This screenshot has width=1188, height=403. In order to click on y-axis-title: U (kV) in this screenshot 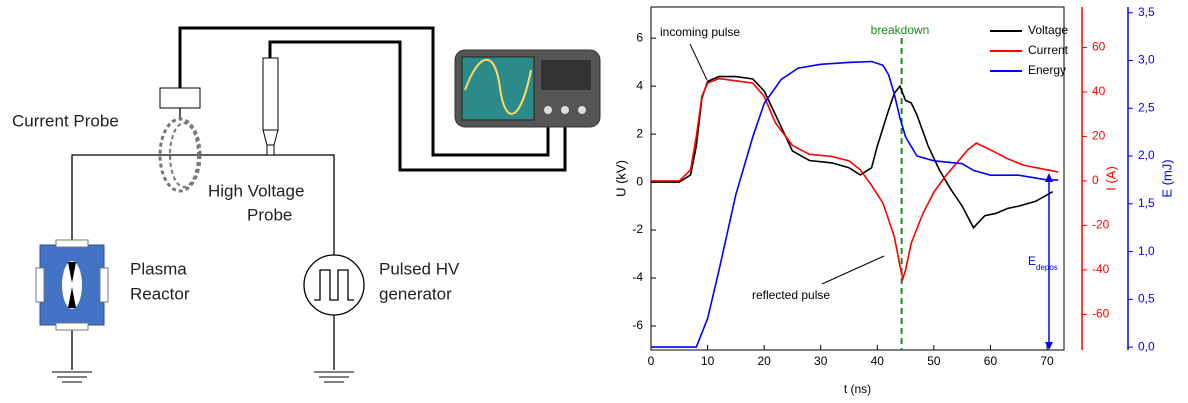, I will do `click(620, 178)`.